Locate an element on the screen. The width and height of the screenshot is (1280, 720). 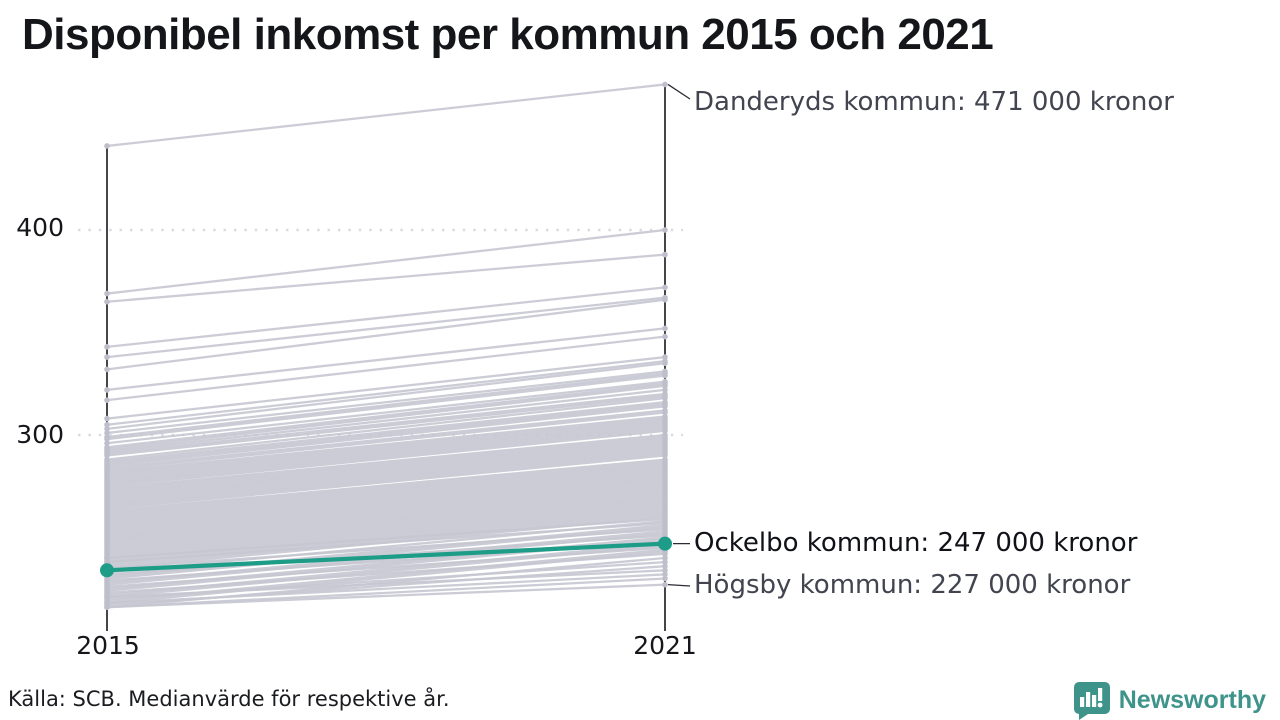
newsworthy-logo: Newsworthy is located at coordinates (1168, 700).